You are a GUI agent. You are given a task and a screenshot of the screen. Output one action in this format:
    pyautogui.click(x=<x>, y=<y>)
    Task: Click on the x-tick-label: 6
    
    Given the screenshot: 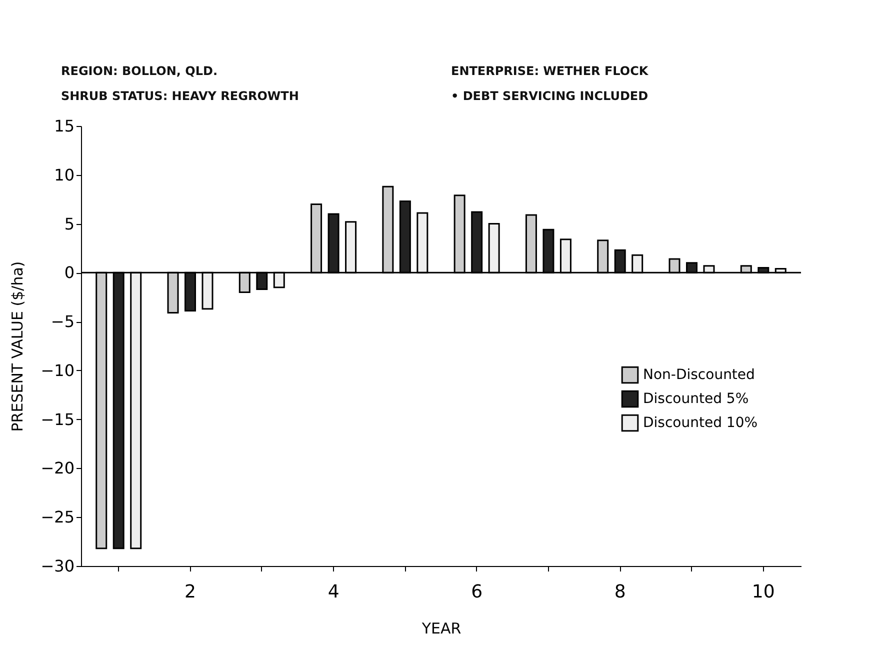 What is the action you would take?
    pyautogui.click(x=477, y=592)
    